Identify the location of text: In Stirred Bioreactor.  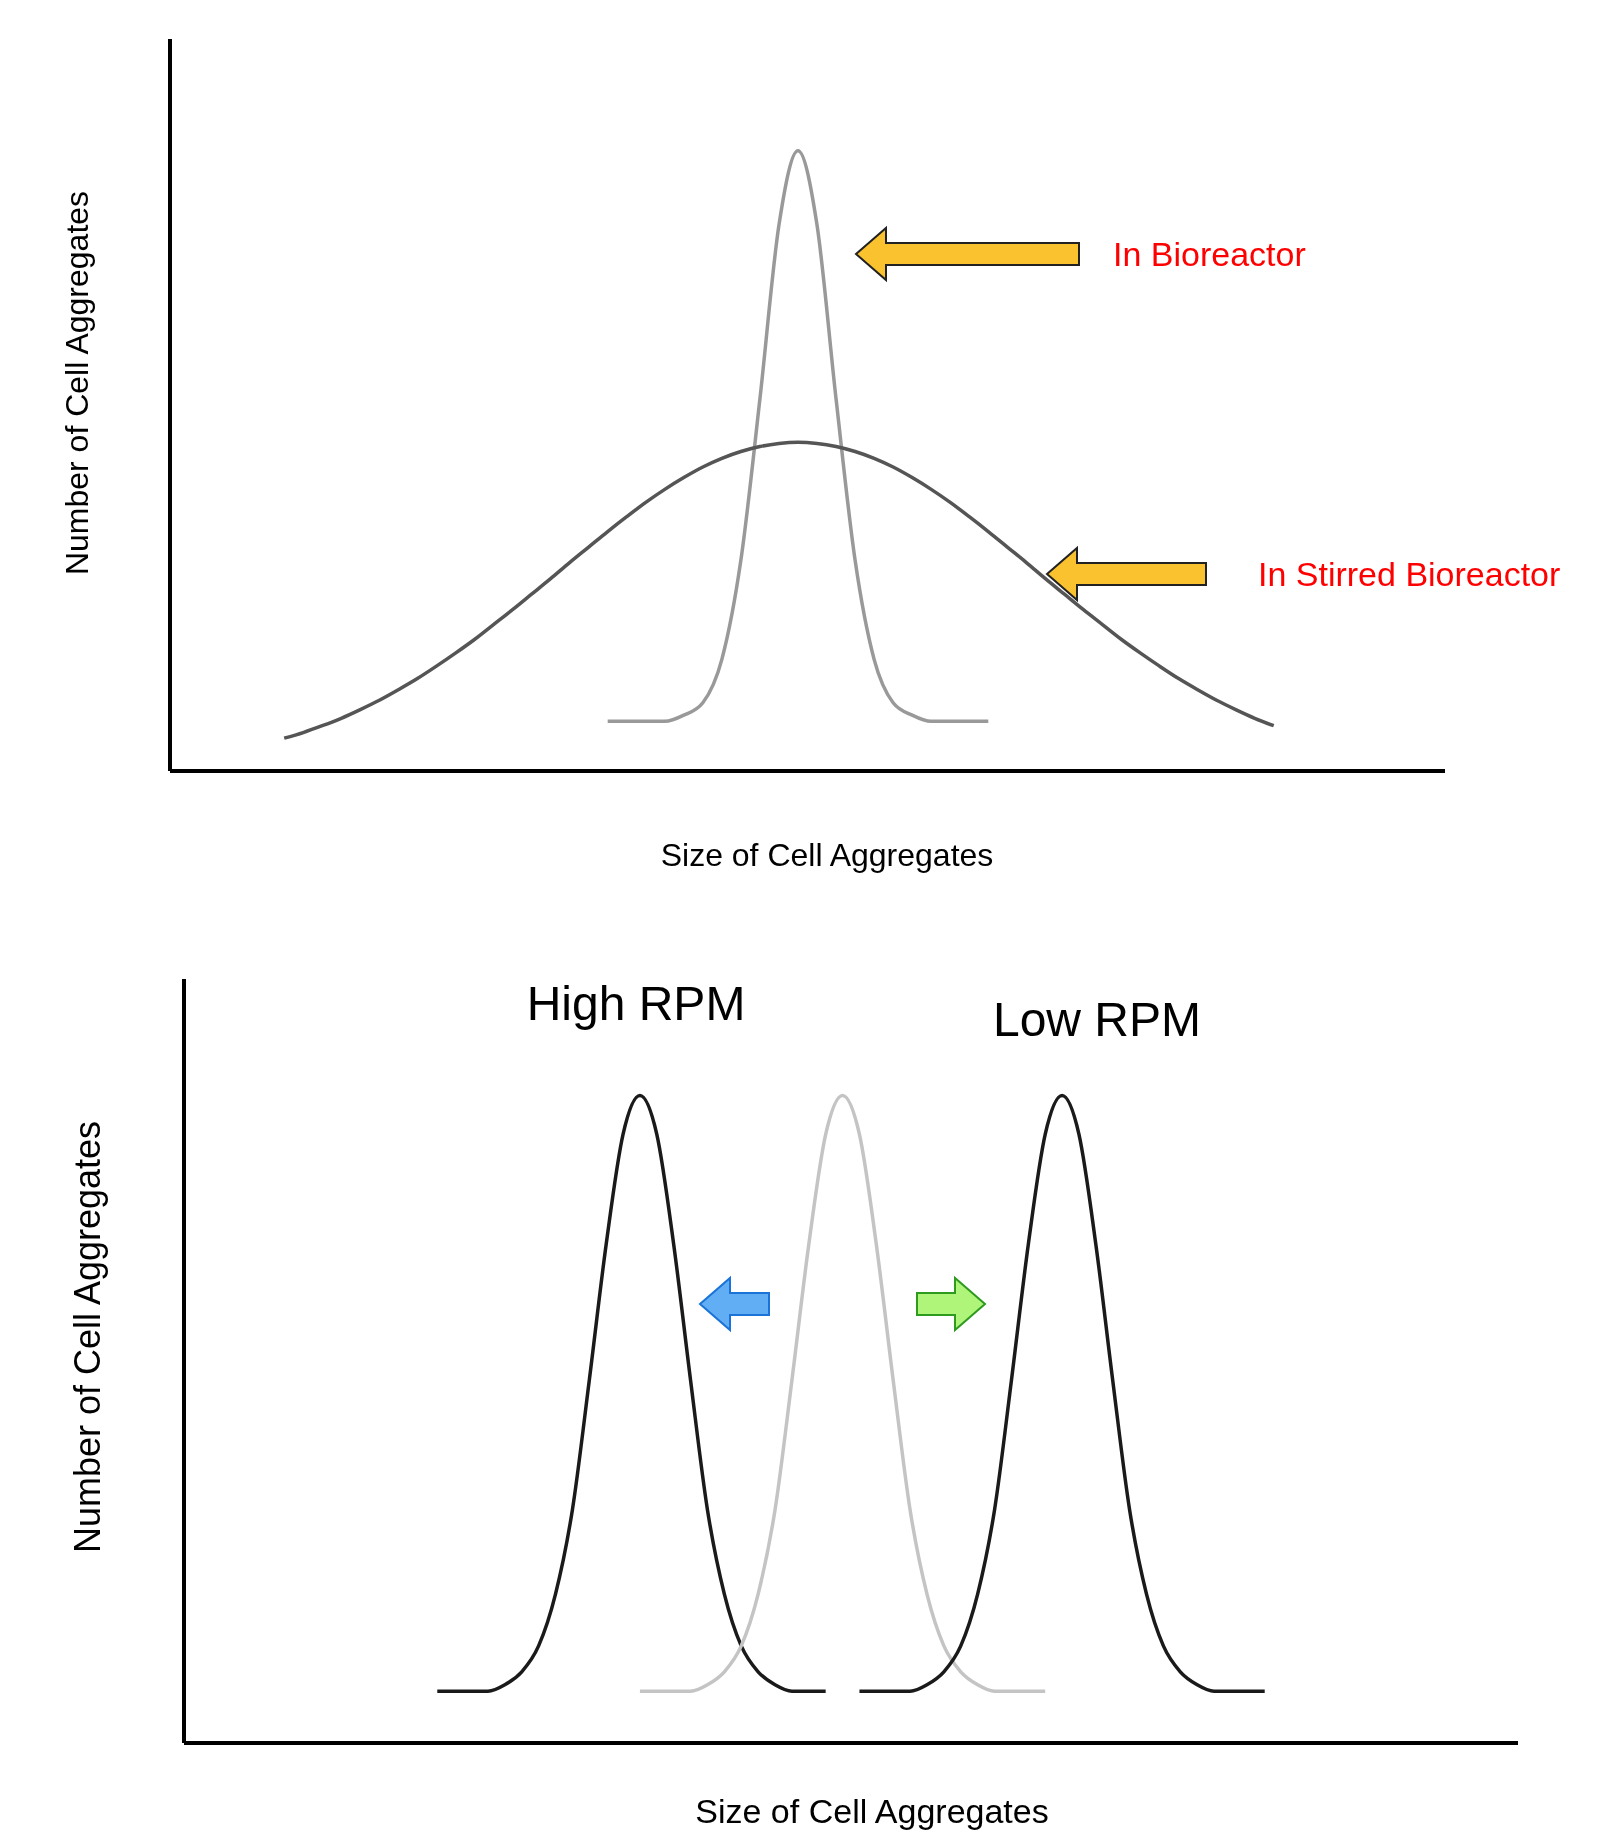
(1409, 574).